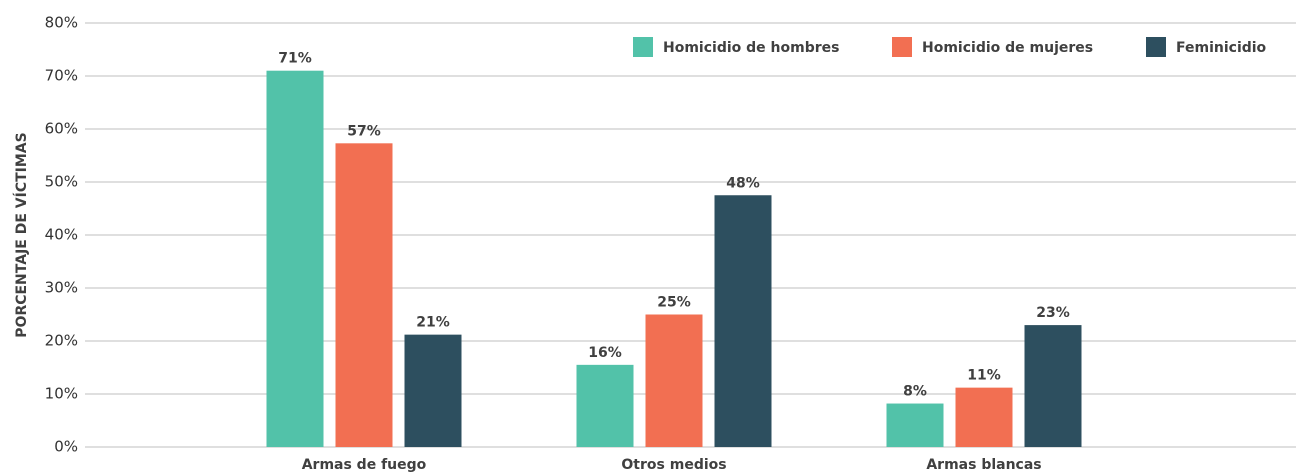 This screenshot has width=1296, height=474. I want to click on y-axis-label: PORCENTAJE DE VÍCTIMAS, so click(21, 234).